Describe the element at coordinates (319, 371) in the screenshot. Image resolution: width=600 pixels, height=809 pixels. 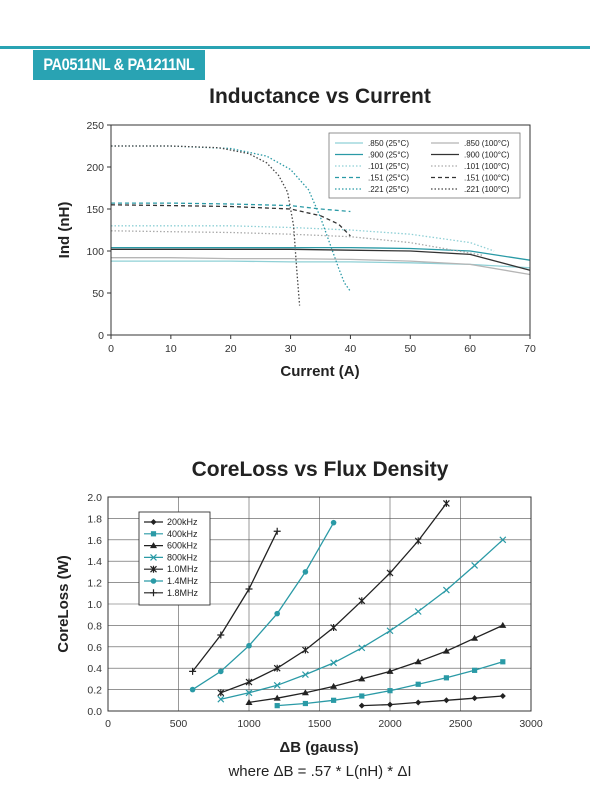
I see `chart1-x-axis-title: Current (A)` at that location.